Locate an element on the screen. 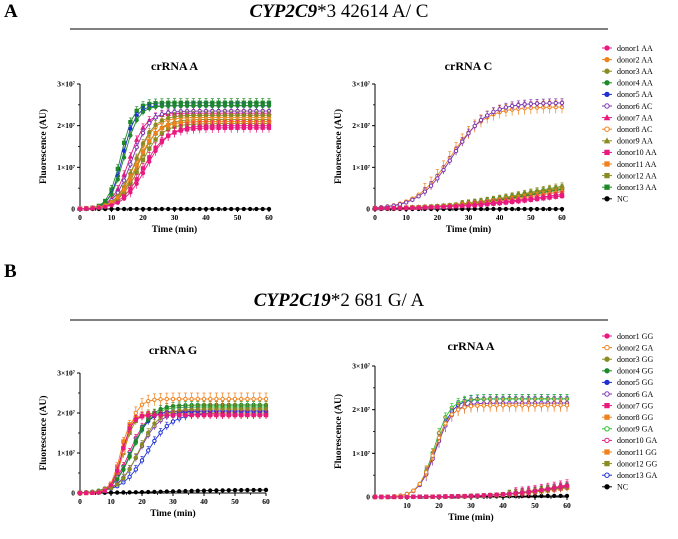 This screenshot has width=678, height=539. legend-item: NC is located at coordinates (615, 487).